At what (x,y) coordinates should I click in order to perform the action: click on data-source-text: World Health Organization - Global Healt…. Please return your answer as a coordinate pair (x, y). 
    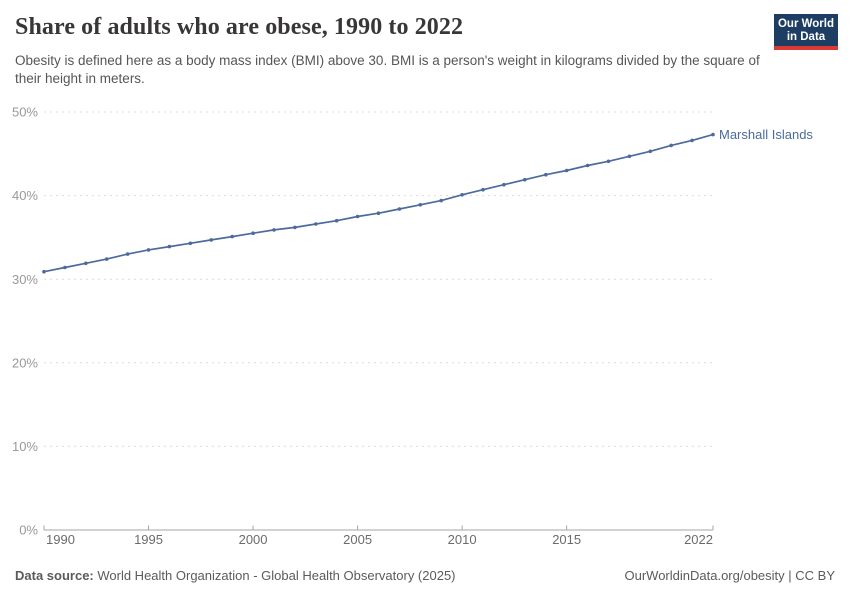
    Looking at the image, I should click on (274, 575).